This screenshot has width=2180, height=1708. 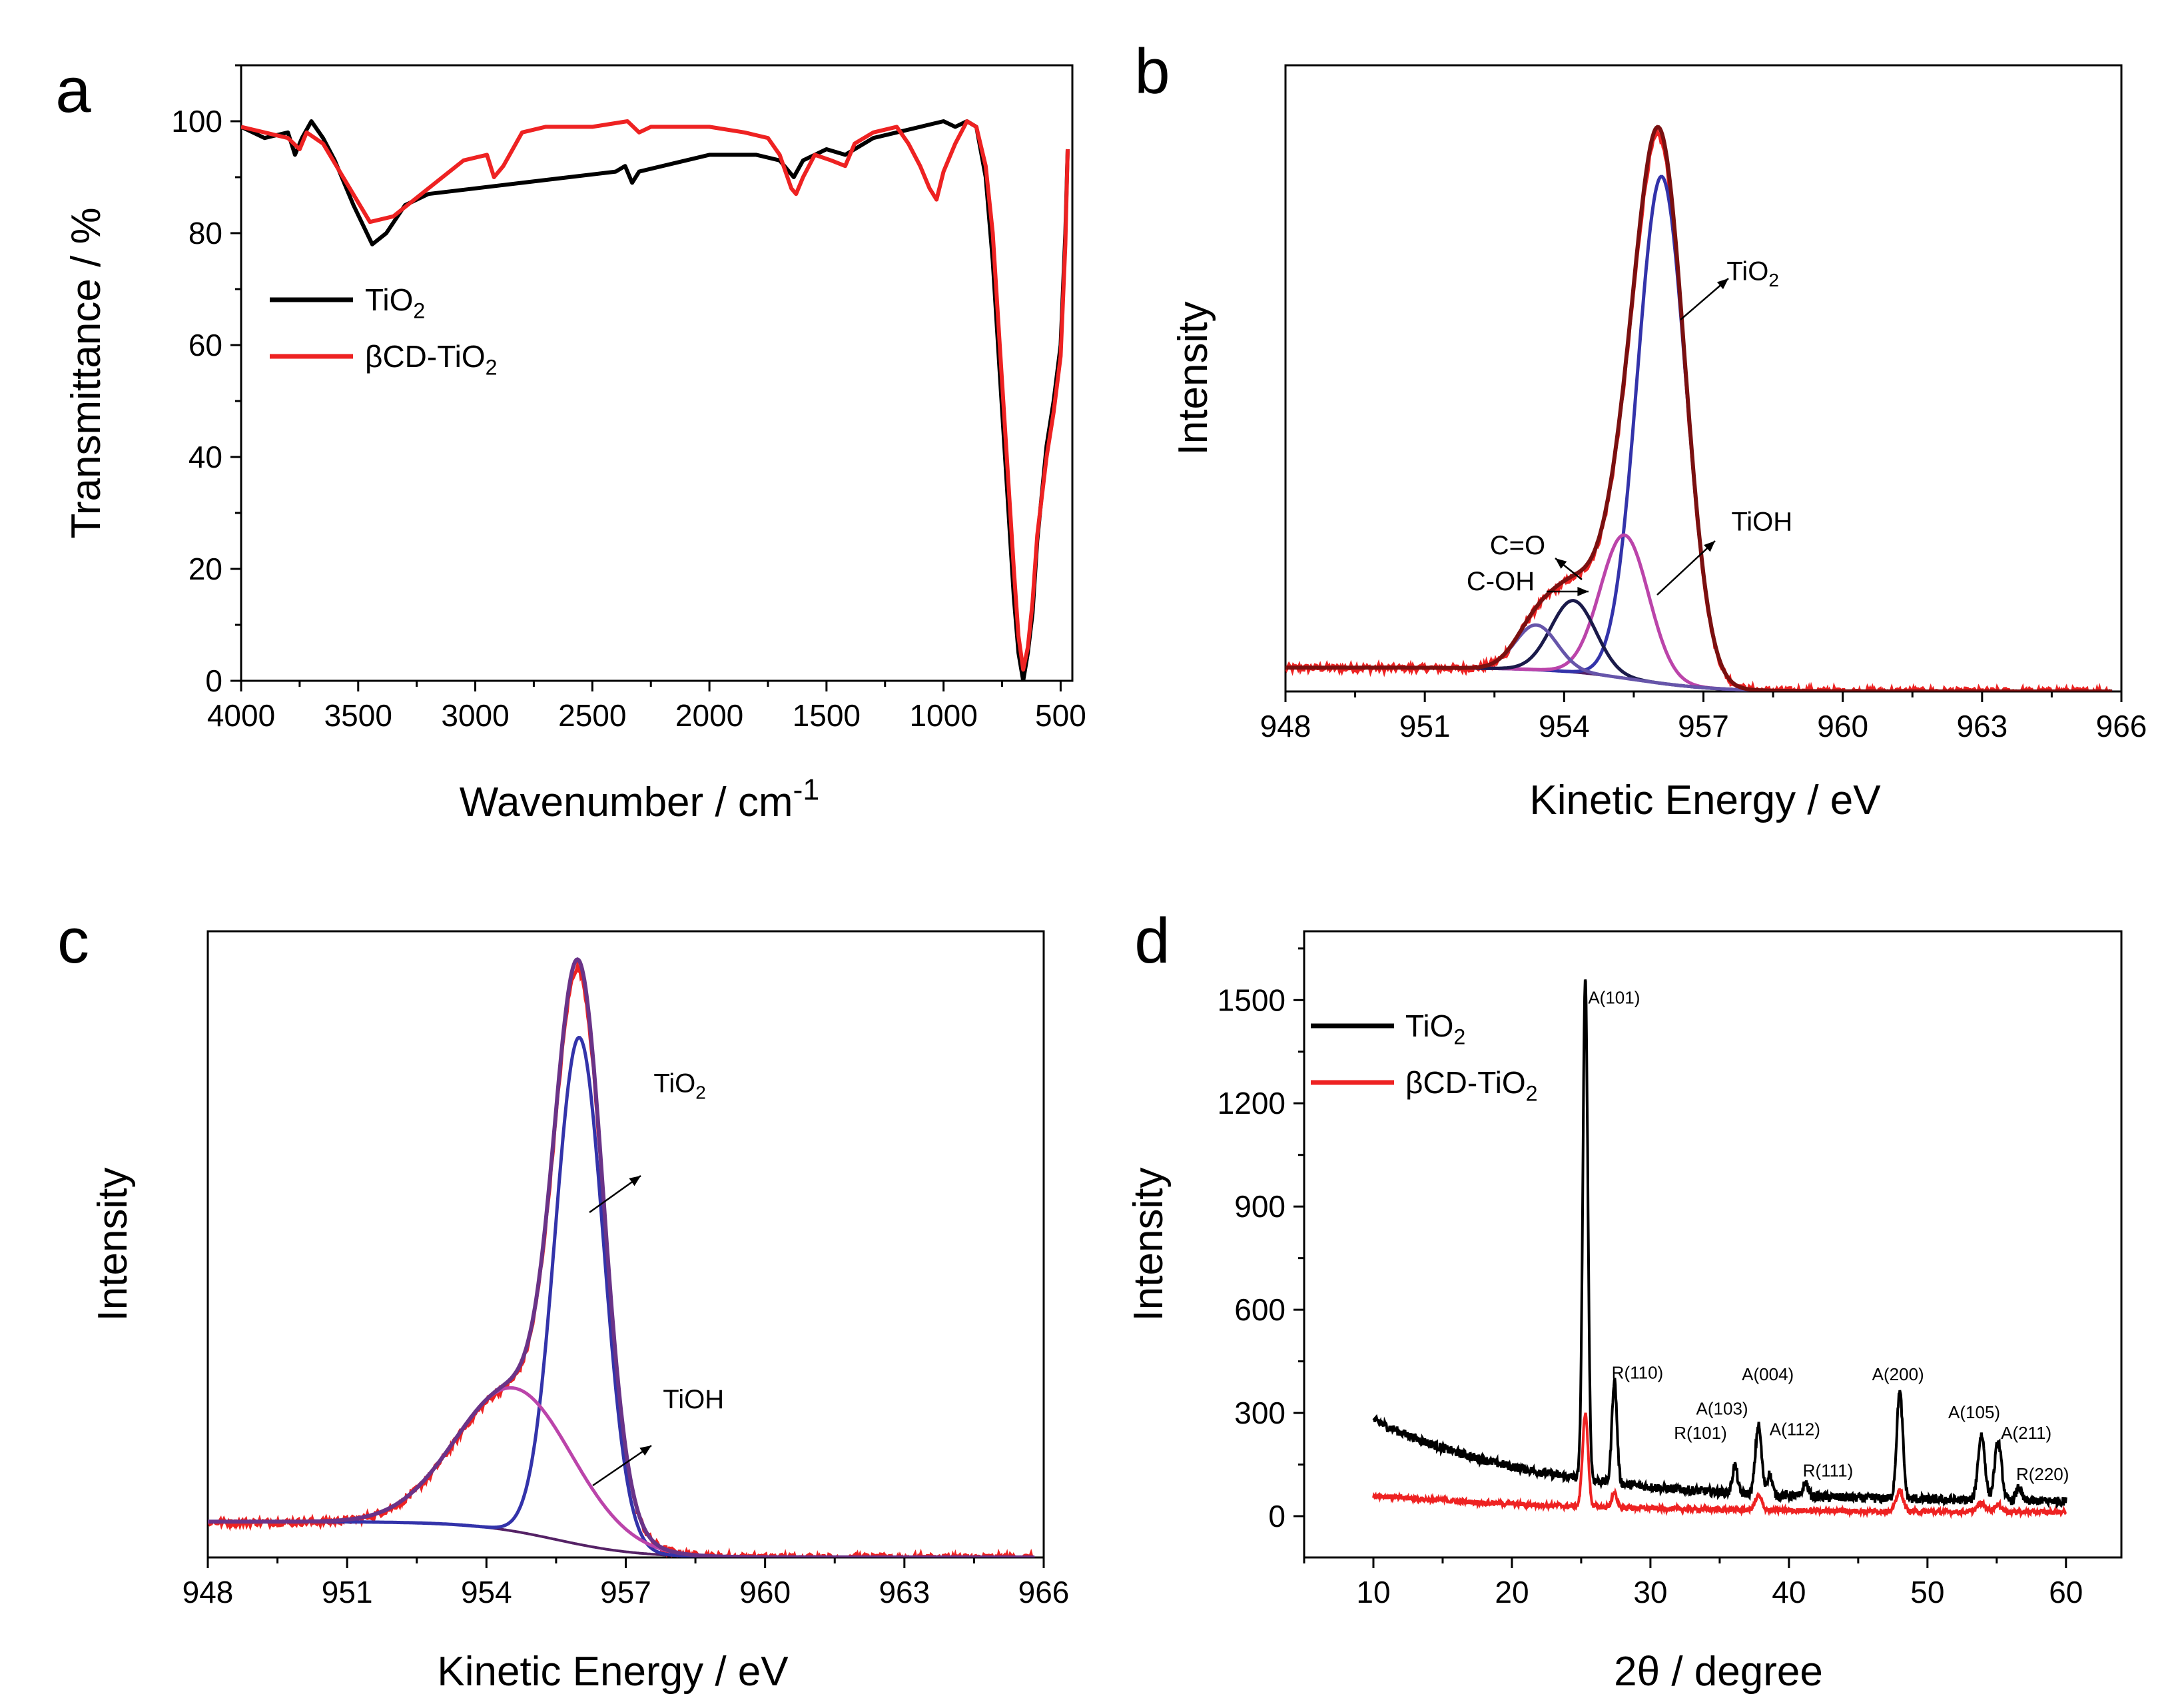 I want to click on peak-label-8: A(105), so click(x=1974, y=1412).